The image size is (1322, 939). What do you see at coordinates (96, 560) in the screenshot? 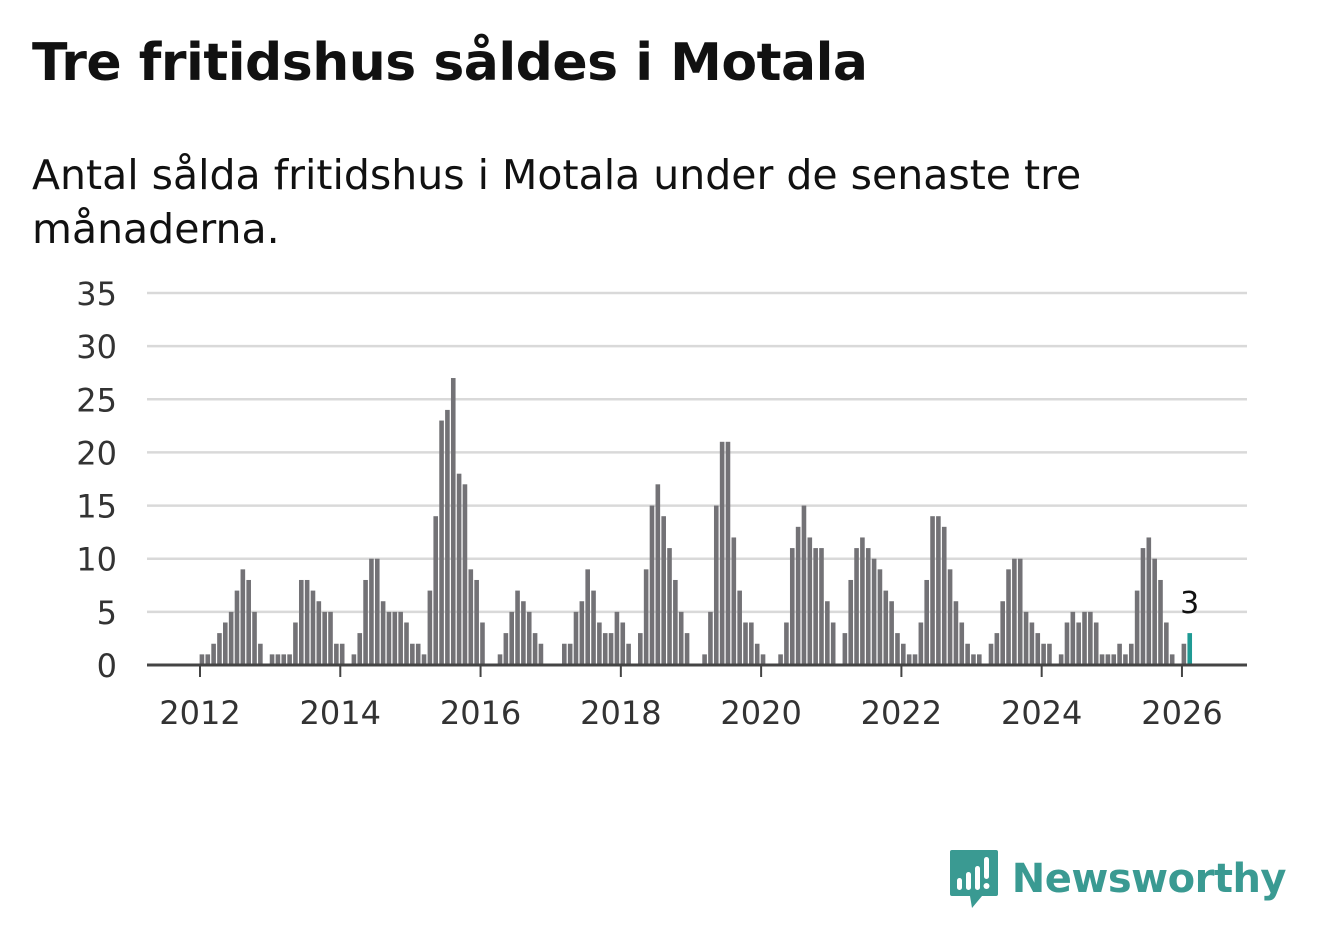
I see `y-tick-label: 10` at bounding box center [96, 560].